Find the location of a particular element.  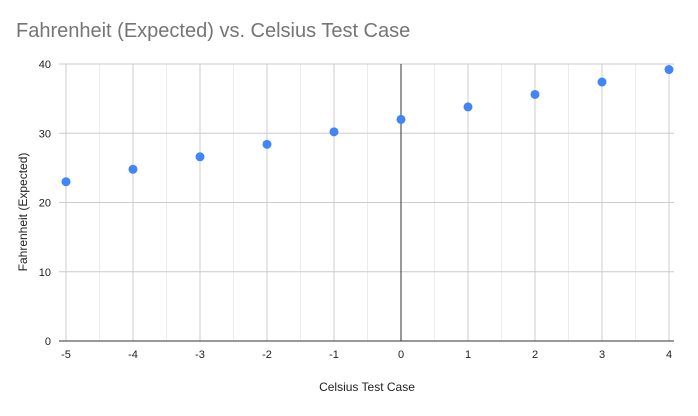

x-axis-label: Celsius Test Case is located at coordinates (367, 387).